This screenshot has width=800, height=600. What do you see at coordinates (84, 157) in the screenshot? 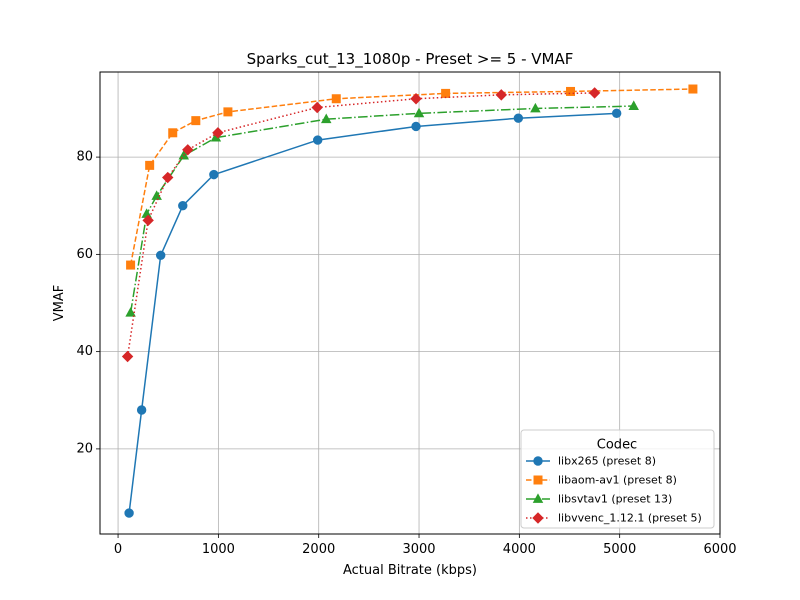
I see `y-tick-label: 80` at bounding box center [84, 157].